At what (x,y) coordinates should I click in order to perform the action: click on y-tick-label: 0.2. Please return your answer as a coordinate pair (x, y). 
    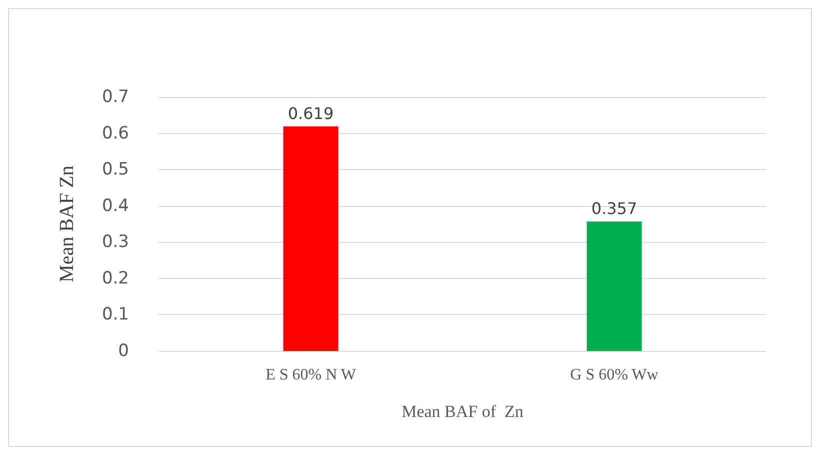
    Looking at the image, I should click on (115, 278).